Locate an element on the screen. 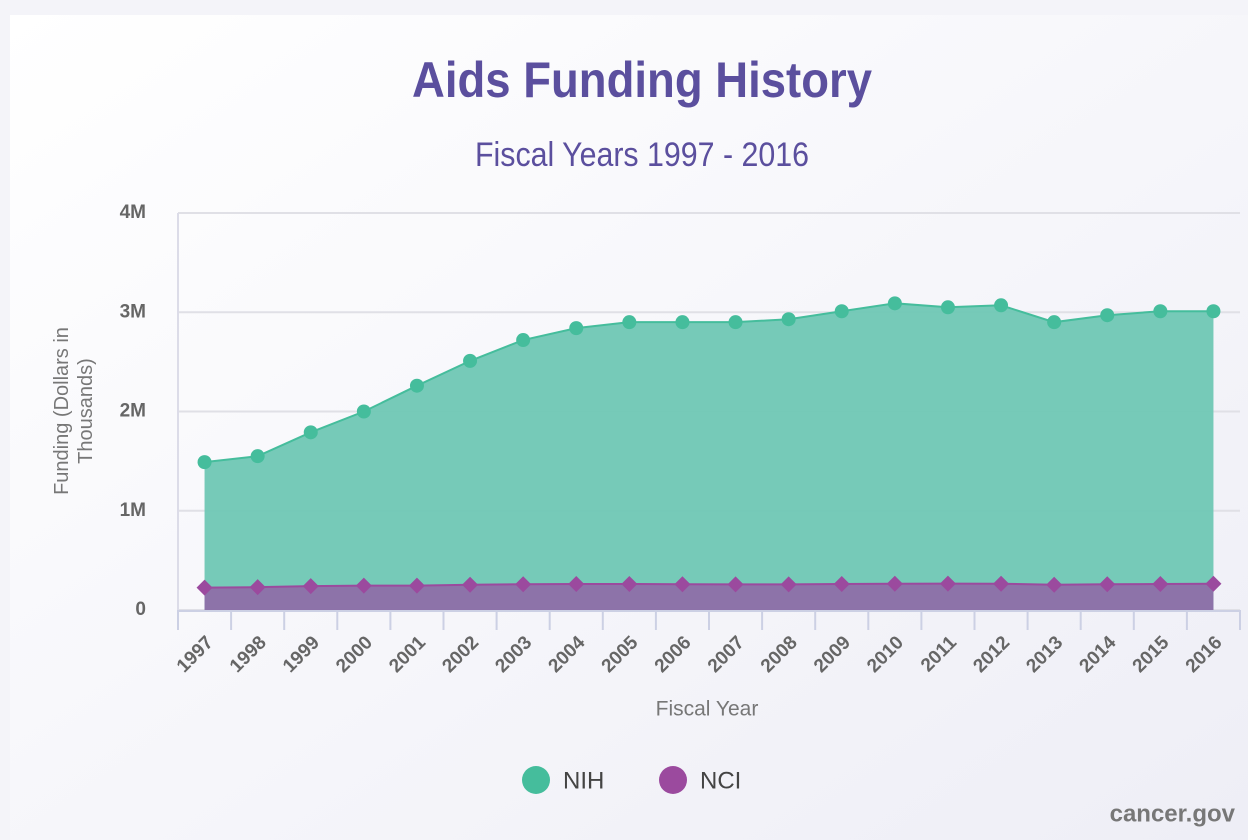 The height and width of the screenshot is (840, 1248). legend-item: NCI is located at coordinates (700, 780).